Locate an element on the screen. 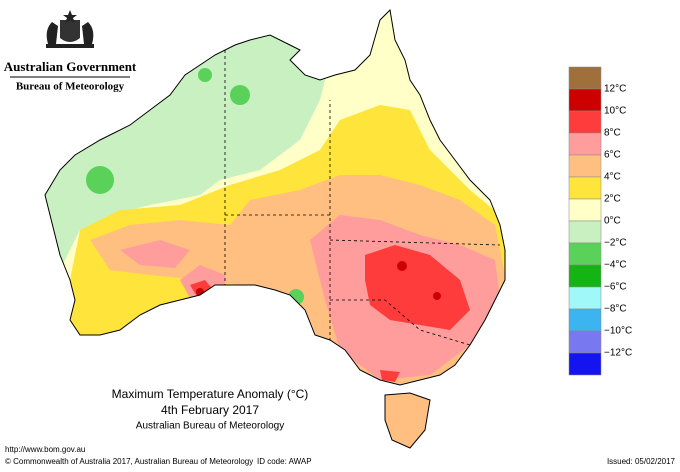  legend-label: −8°C is located at coordinates (615, 309).